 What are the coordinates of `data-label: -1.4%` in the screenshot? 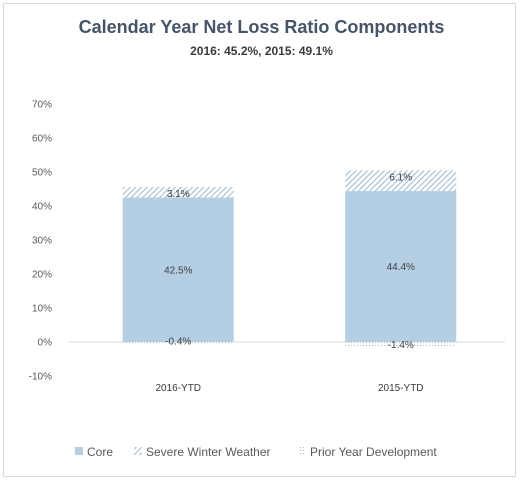 It's located at (401, 345).